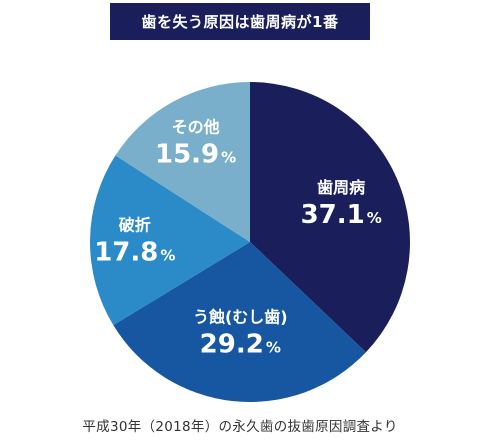 This screenshot has height=440, width=480. Describe the element at coordinates (134, 253) in the screenshot. I see `slice-value-label: 17.8%` at that location.